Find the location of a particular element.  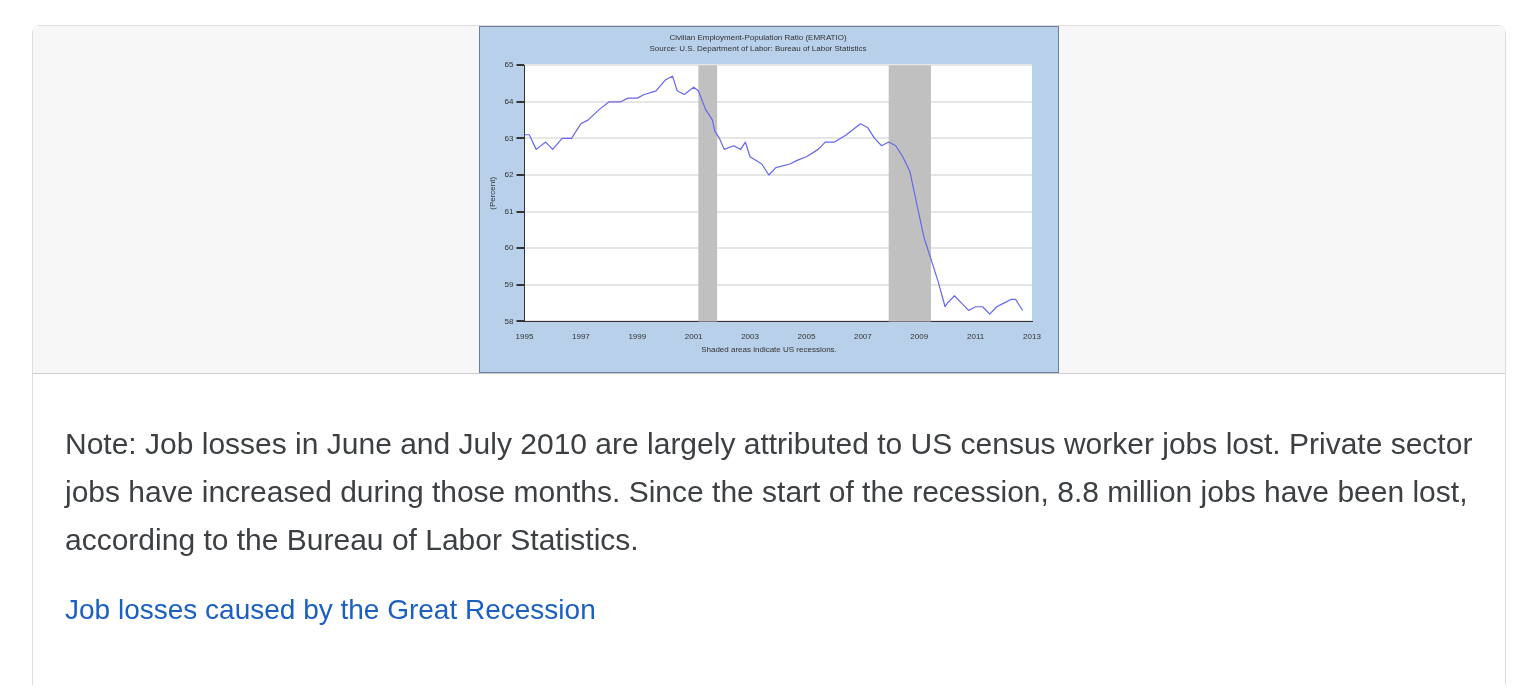

x-tick-label: 2009 is located at coordinates (919, 337).